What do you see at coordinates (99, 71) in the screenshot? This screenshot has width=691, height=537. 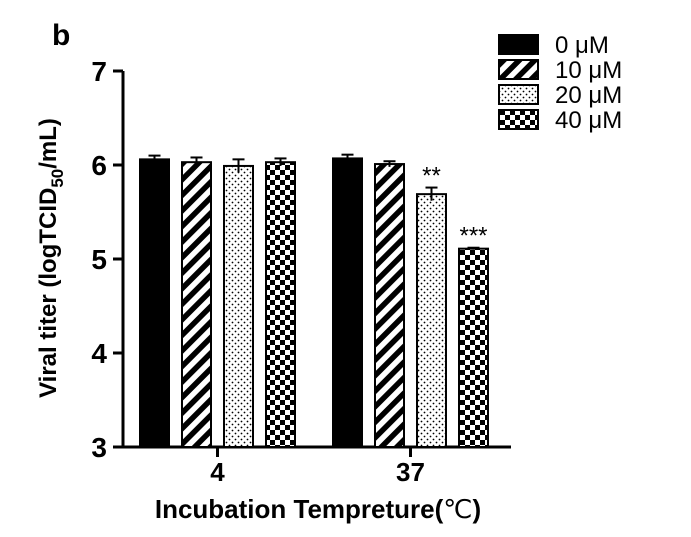 I see `y-tick-label: 7` at bounding box center [99, 71].